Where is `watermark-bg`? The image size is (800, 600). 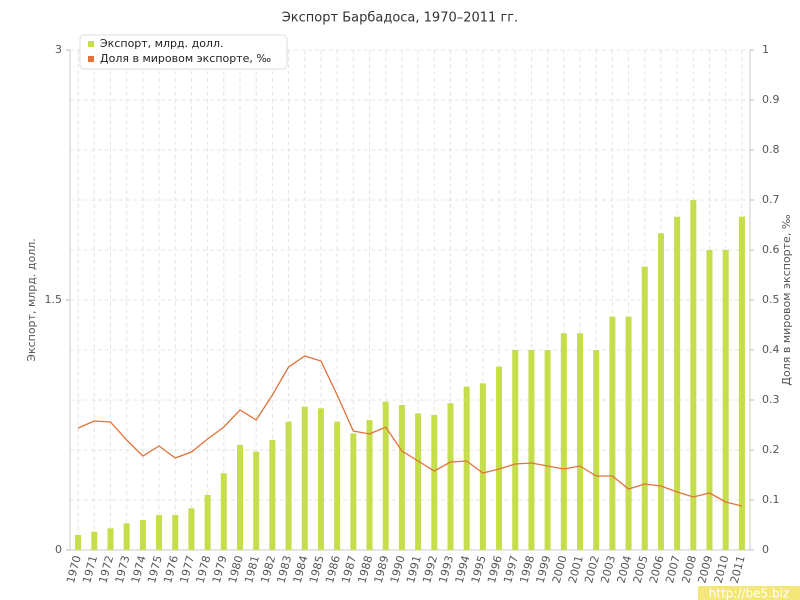
watermark-bg is located at coordinates (749, 593).